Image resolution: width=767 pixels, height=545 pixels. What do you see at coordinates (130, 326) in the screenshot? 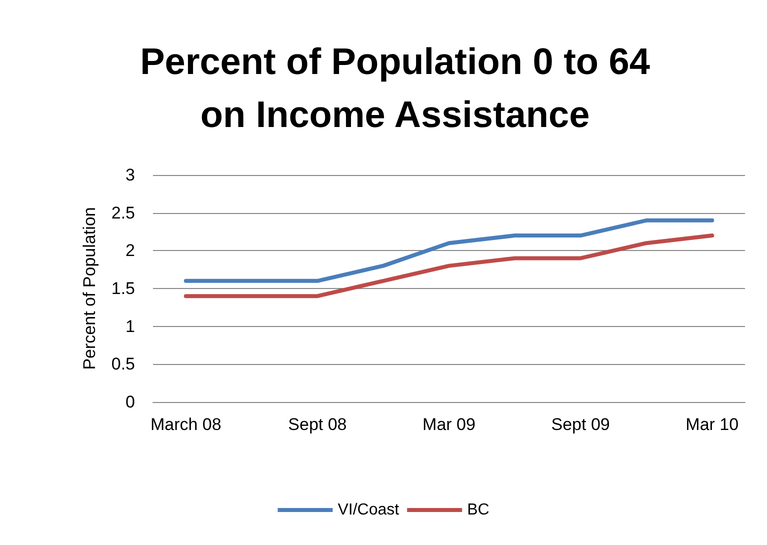
I see `y-tick-label: 1` at bounding box center [130, 326].